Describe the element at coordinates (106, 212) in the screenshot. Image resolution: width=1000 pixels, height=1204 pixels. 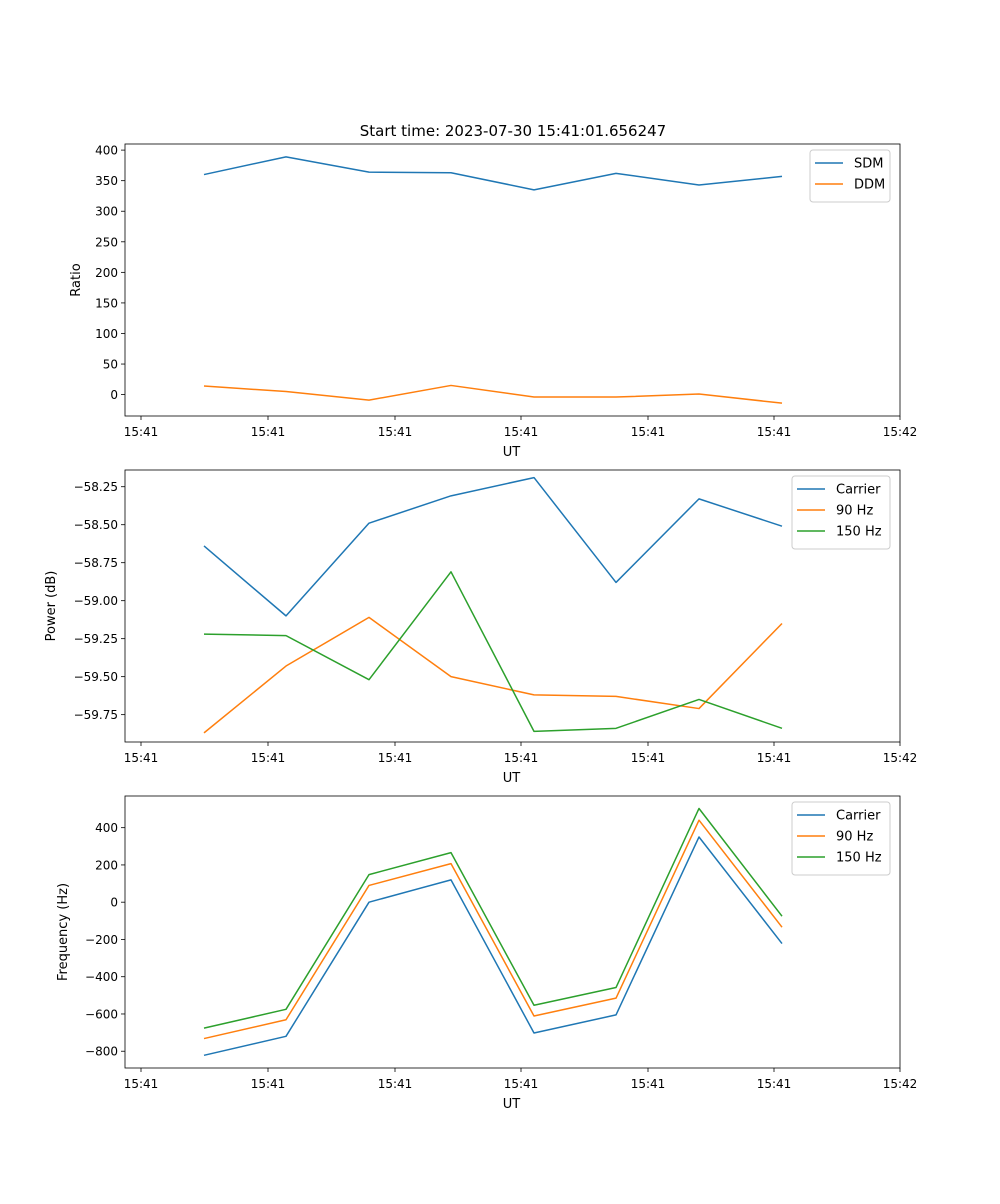
I see `y-tick-label: 300` at that location.